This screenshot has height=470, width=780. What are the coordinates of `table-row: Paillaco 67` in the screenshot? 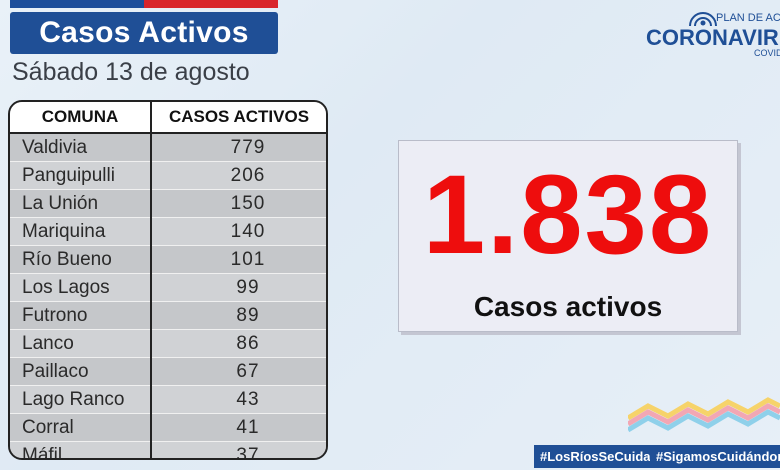 It's located at (168, 371).